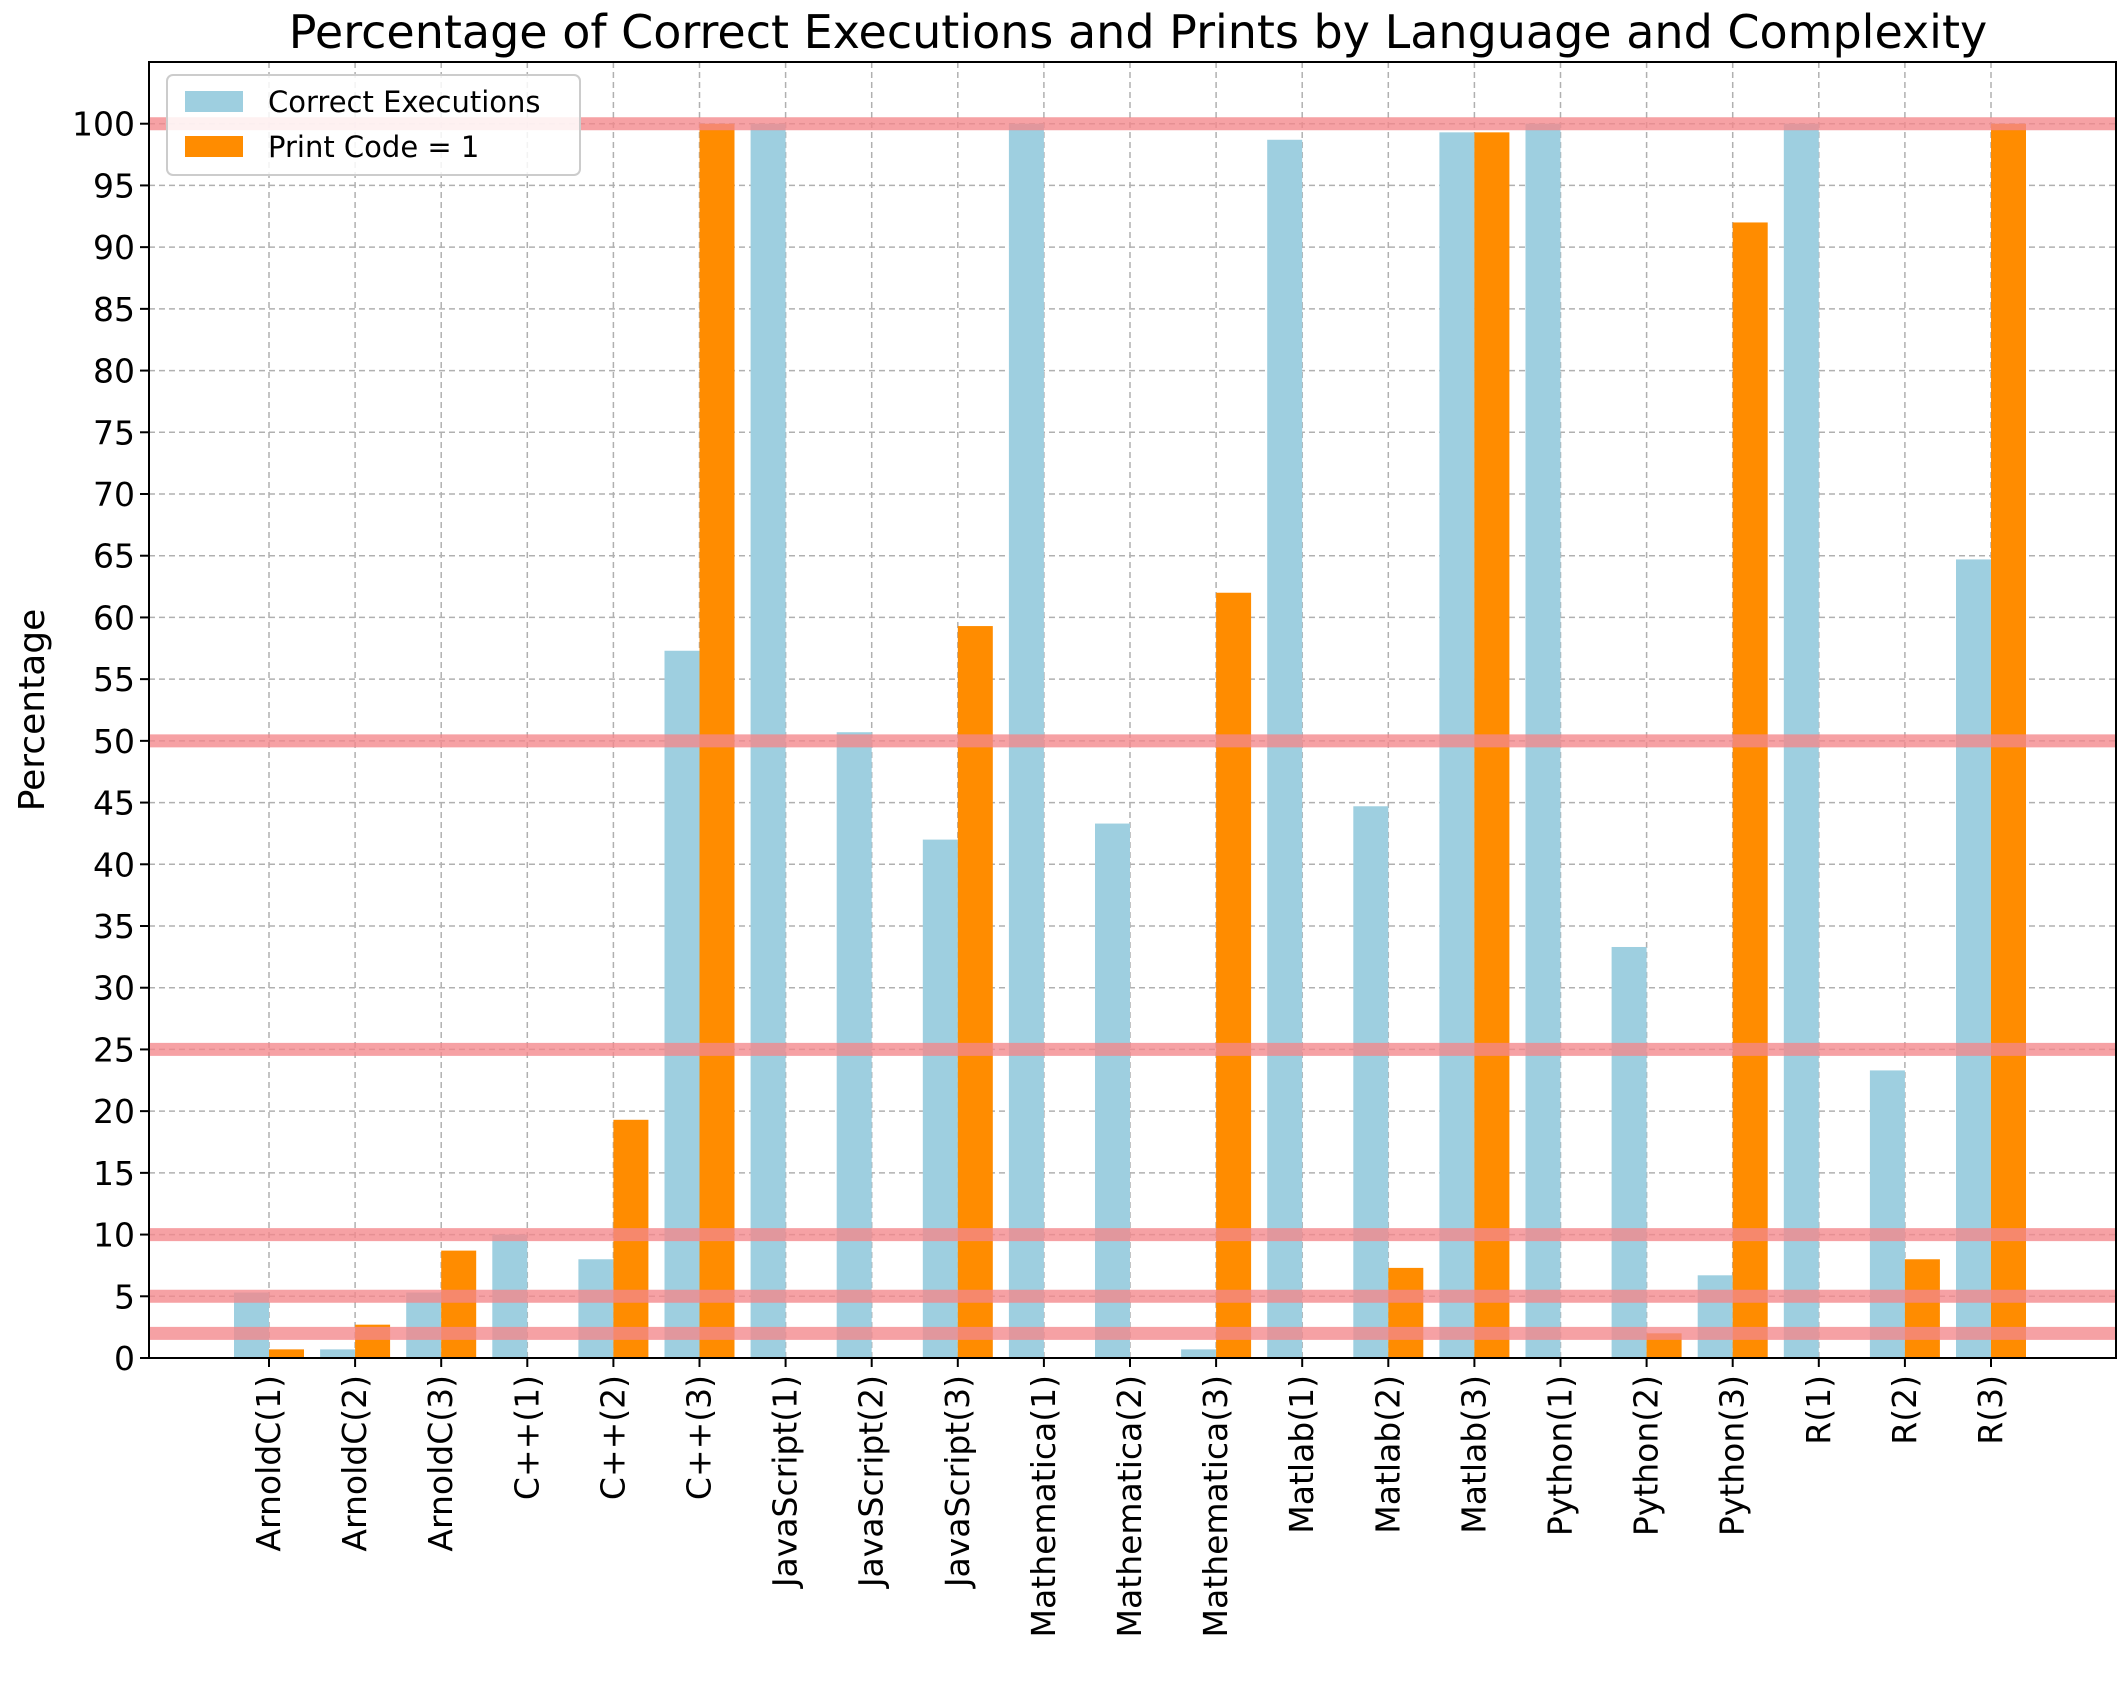 This screenshot has height=1698, width=2126. I want to click on x-tick-label-c-1: C++(1), so click(526, 1437).